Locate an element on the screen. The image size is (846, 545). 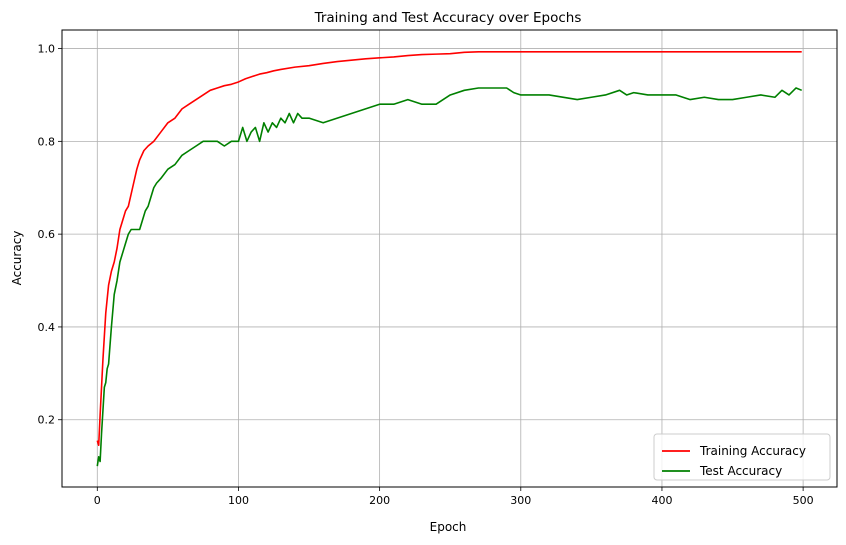
x-tick-label: 400 is located at coordinates (661, 500).